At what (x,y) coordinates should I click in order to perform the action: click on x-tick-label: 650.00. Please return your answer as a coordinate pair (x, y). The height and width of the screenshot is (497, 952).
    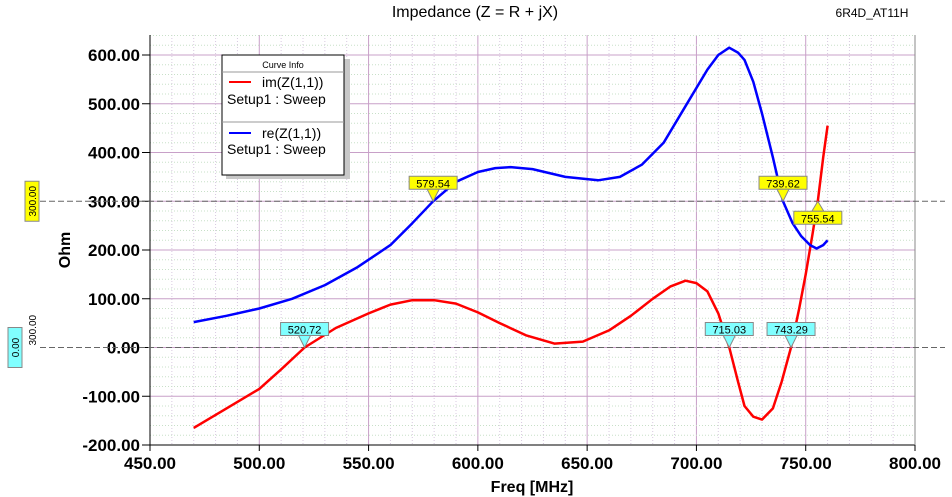
    Looking at the image, I should click on (587, 463).